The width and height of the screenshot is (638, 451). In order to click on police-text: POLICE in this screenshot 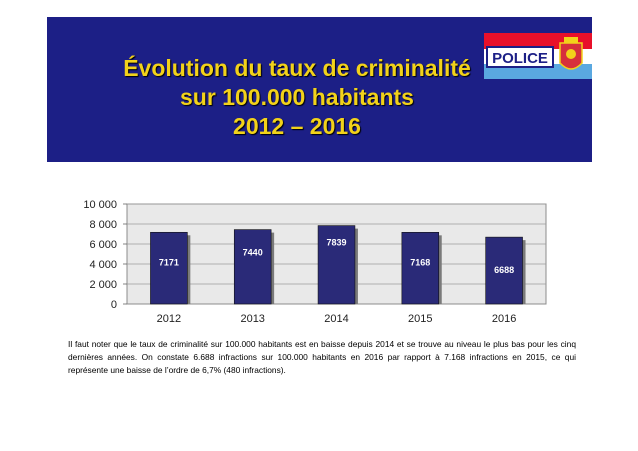, I will do `click(520, 58)`.